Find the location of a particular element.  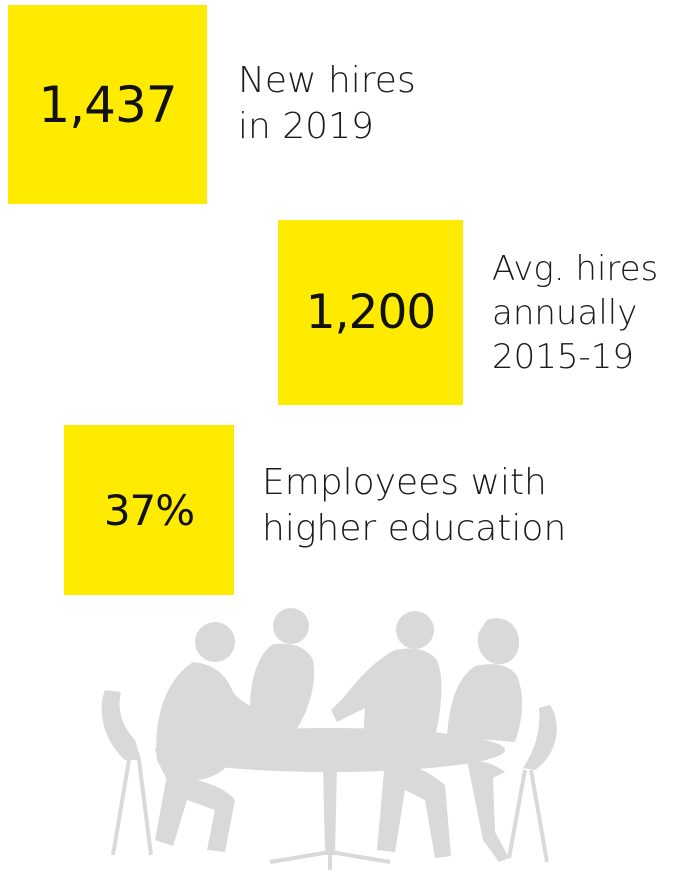

stat-value-higher-education: 37% is located at coordinates (149, 510).